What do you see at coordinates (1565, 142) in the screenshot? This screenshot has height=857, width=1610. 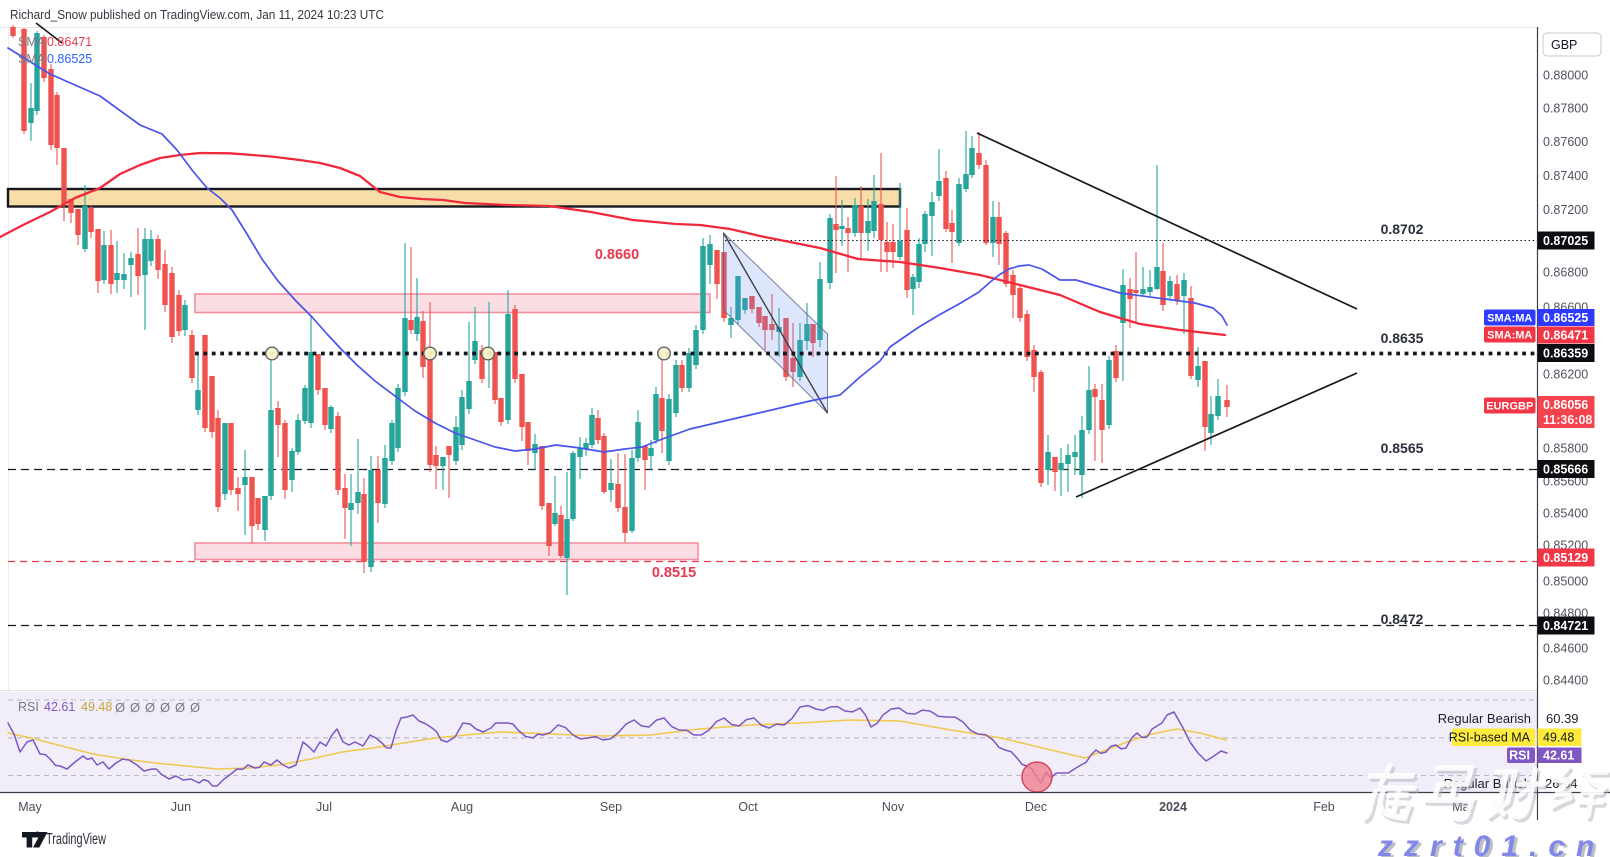 I see `svg-text: 0.87600` at bounding box center [1565, 142].